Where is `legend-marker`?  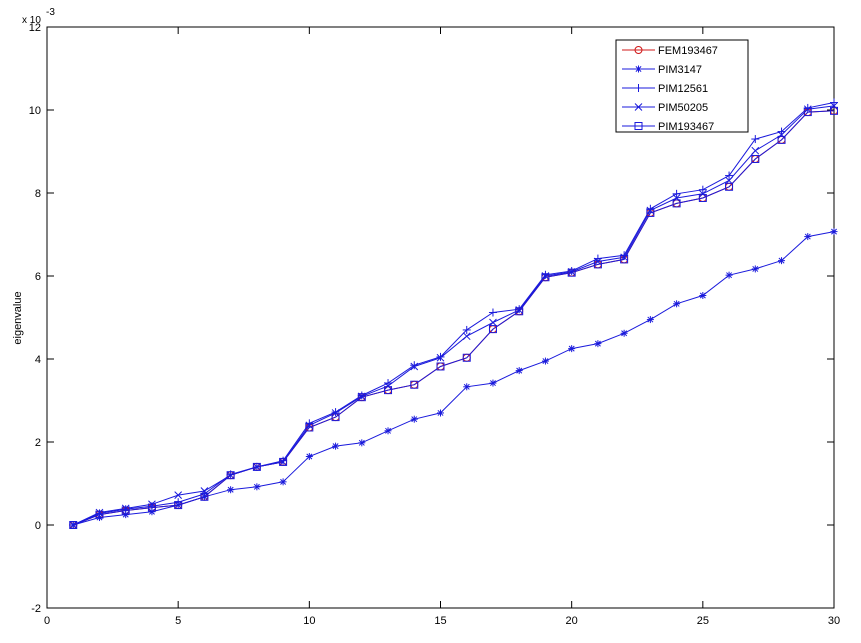 legend-marker is located at coordinates (638, 107).